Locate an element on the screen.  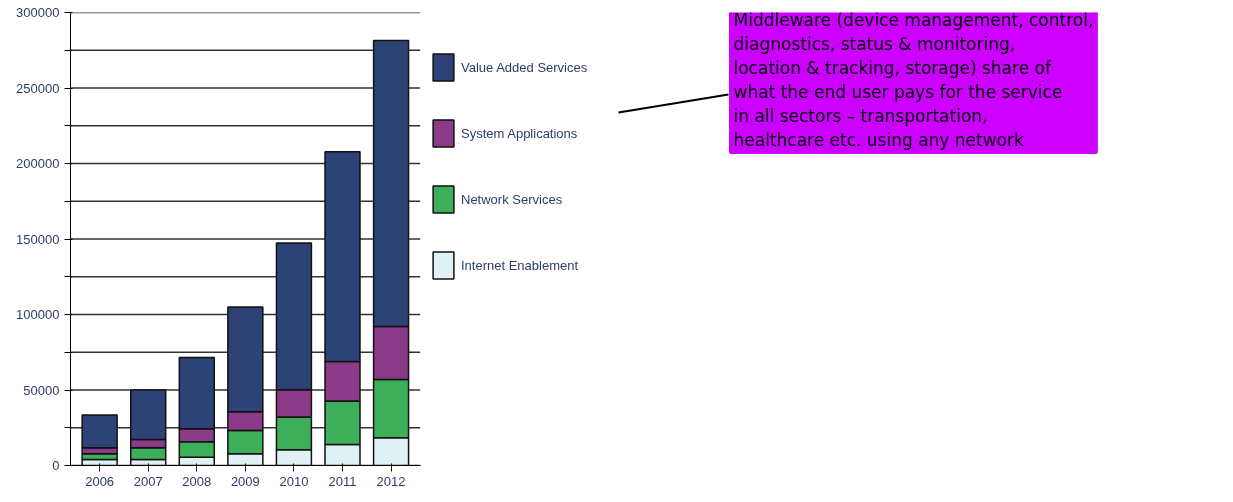
y-tick-label: 150000 is located at coordinates (38, 239).